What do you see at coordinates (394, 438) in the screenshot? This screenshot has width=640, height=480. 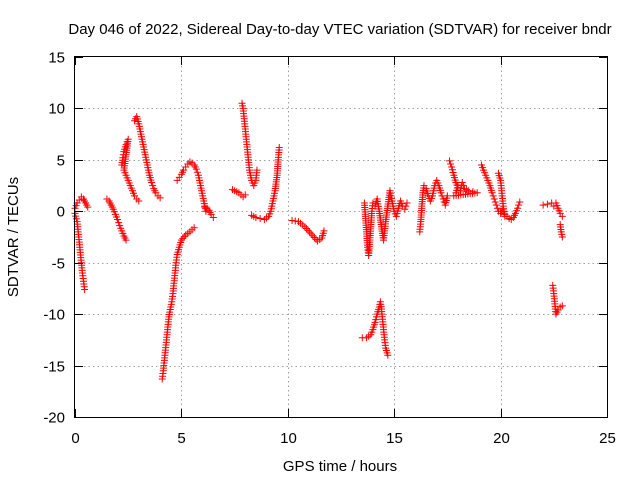 I see `x-tick-label: 15` at bounding box center [394, 438].